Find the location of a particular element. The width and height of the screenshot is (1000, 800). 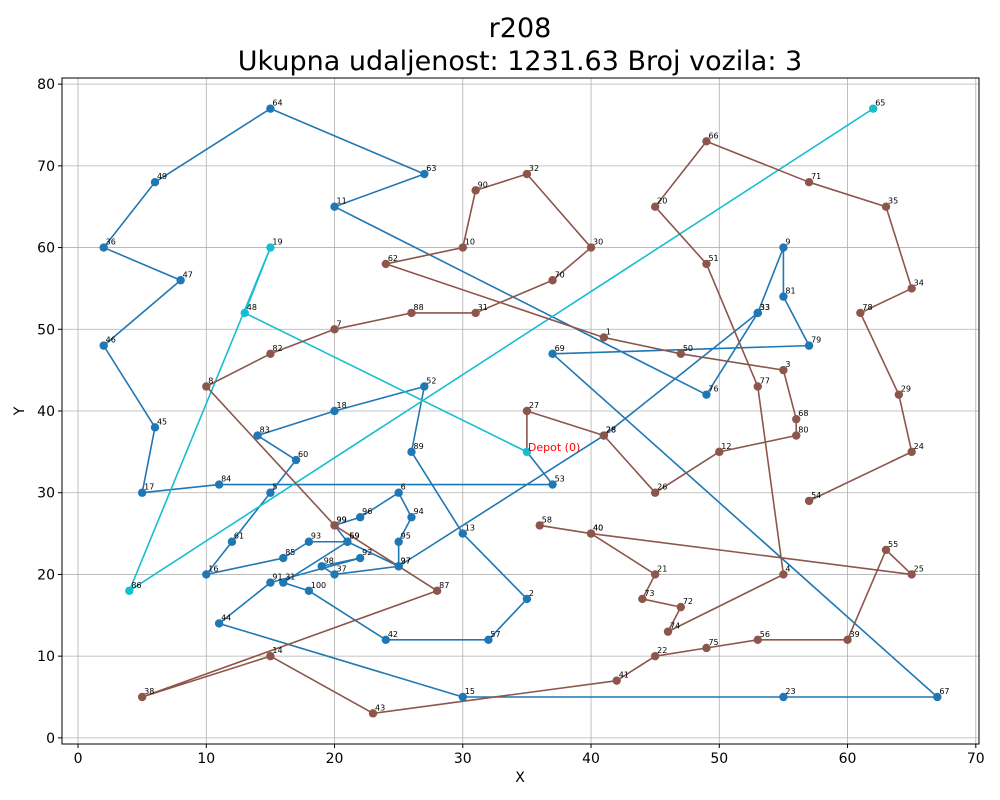

customer-label: 13 is located at coordinates (470, 528).